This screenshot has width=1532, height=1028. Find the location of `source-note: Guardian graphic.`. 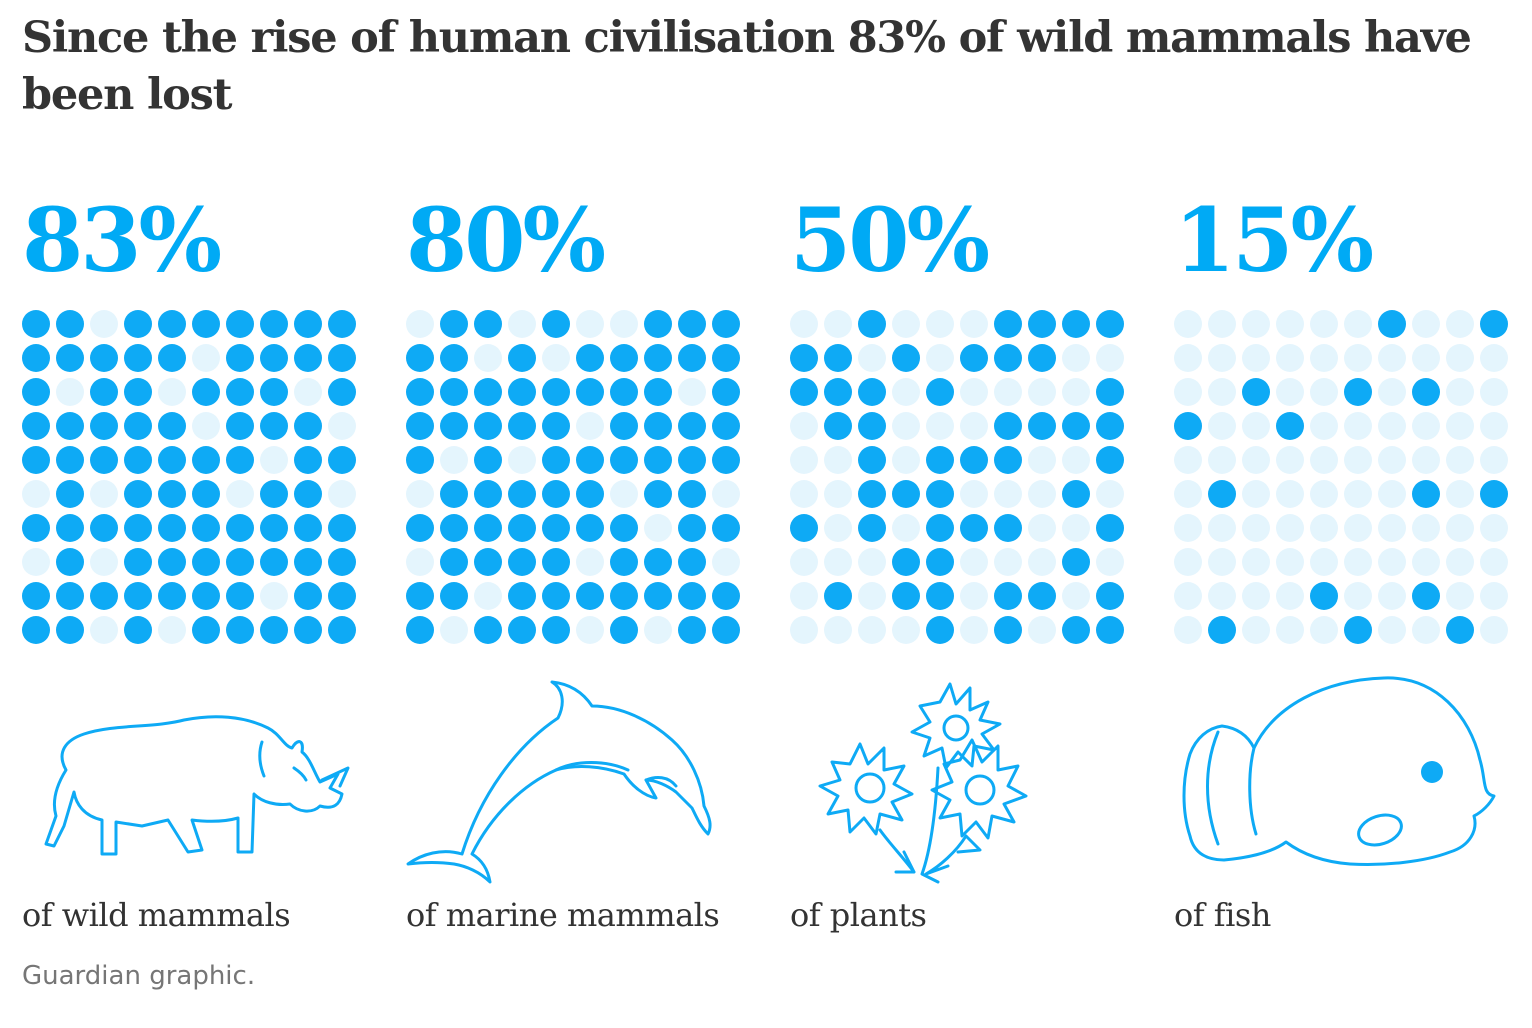

source-note: Guardian graphic. is located at coordinates (139, 976).